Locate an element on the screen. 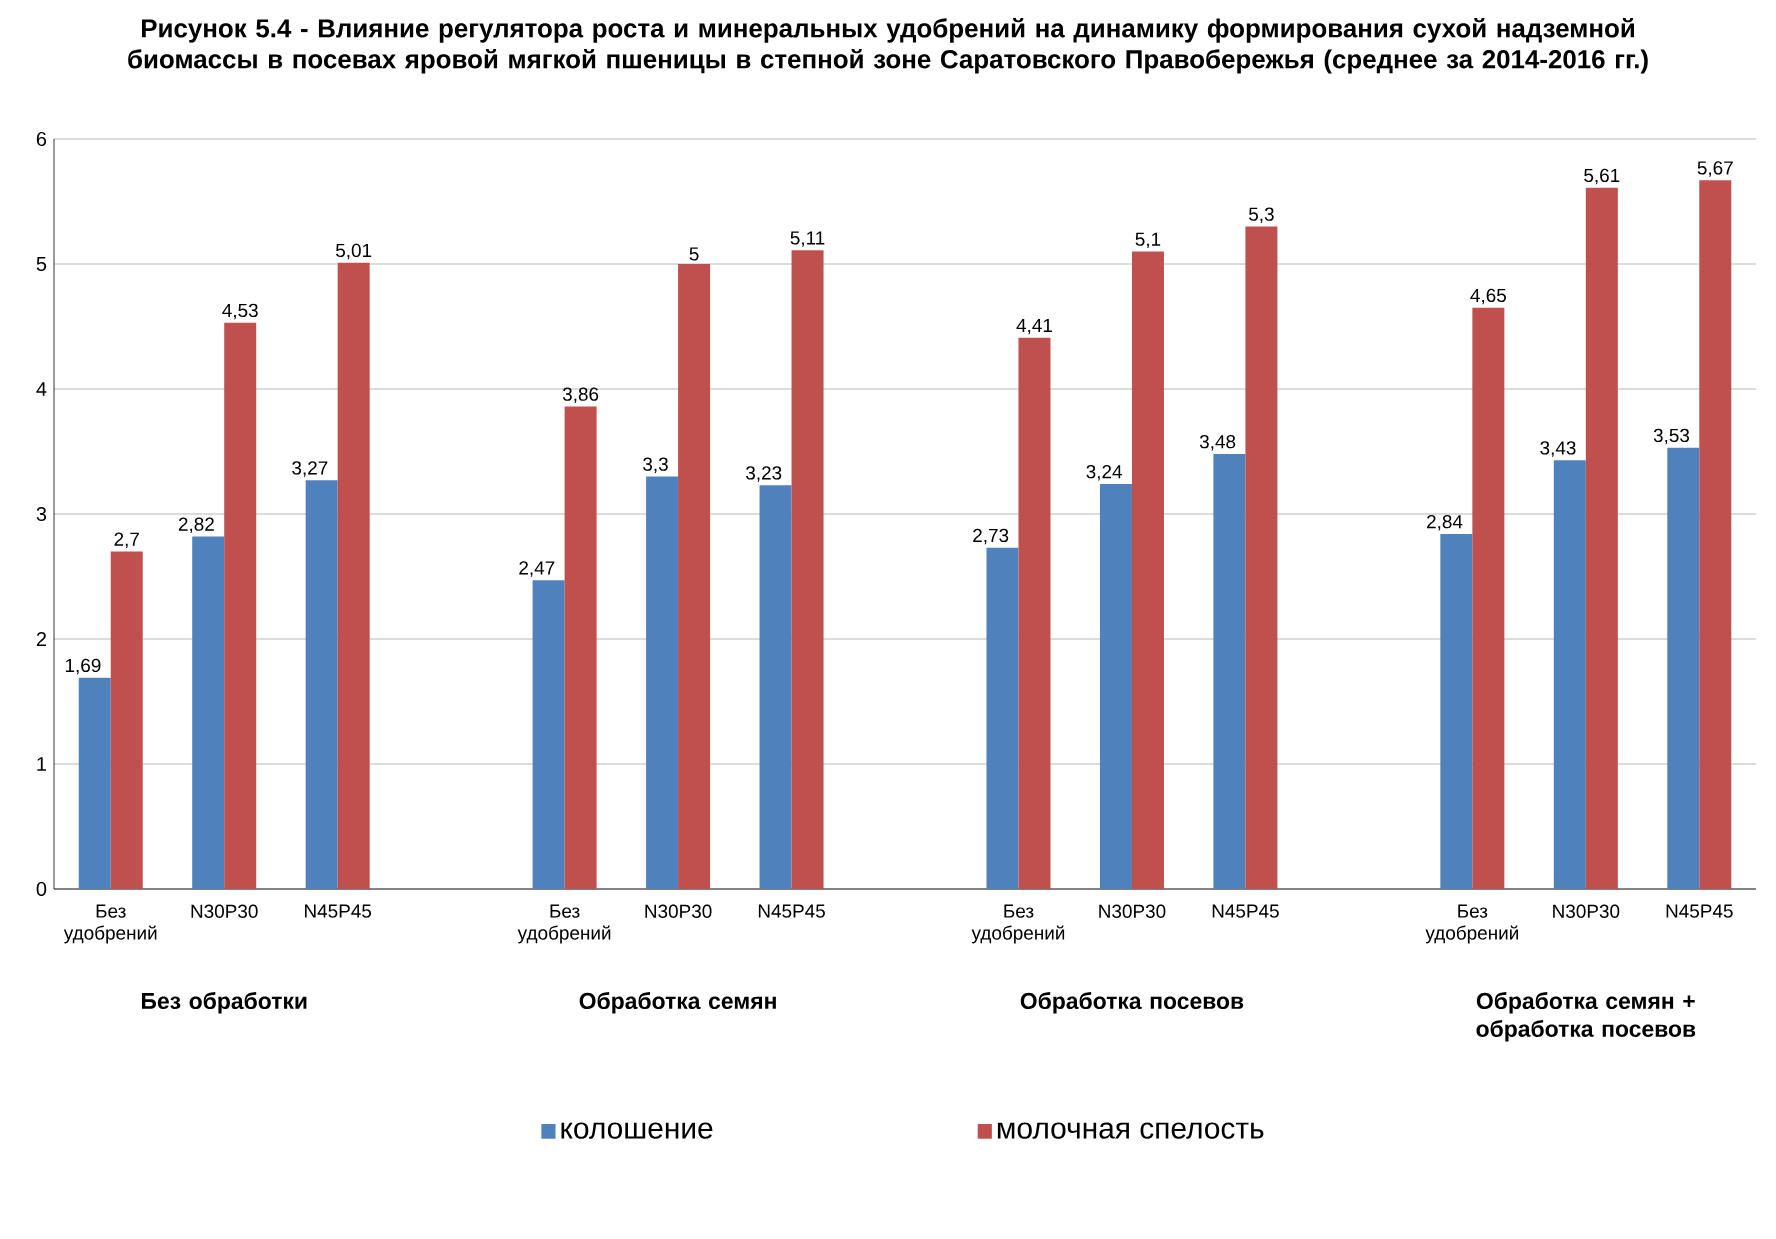  chart-title: Рисунок 5.4 - Влияние регулятора роста и минеральных удобрений на динамику формирования сухой надземной биомассы в посевах яровой мягкой пшеницы в степной зоне Саратовского Правобережья (среднее за 2014-2016 гг.) is located at coordinates (888, 46).